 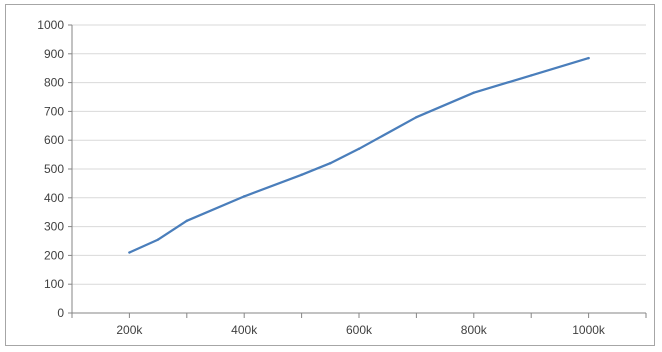 I want to click on x-tick-label: 800k, so click(x=474, y=330).